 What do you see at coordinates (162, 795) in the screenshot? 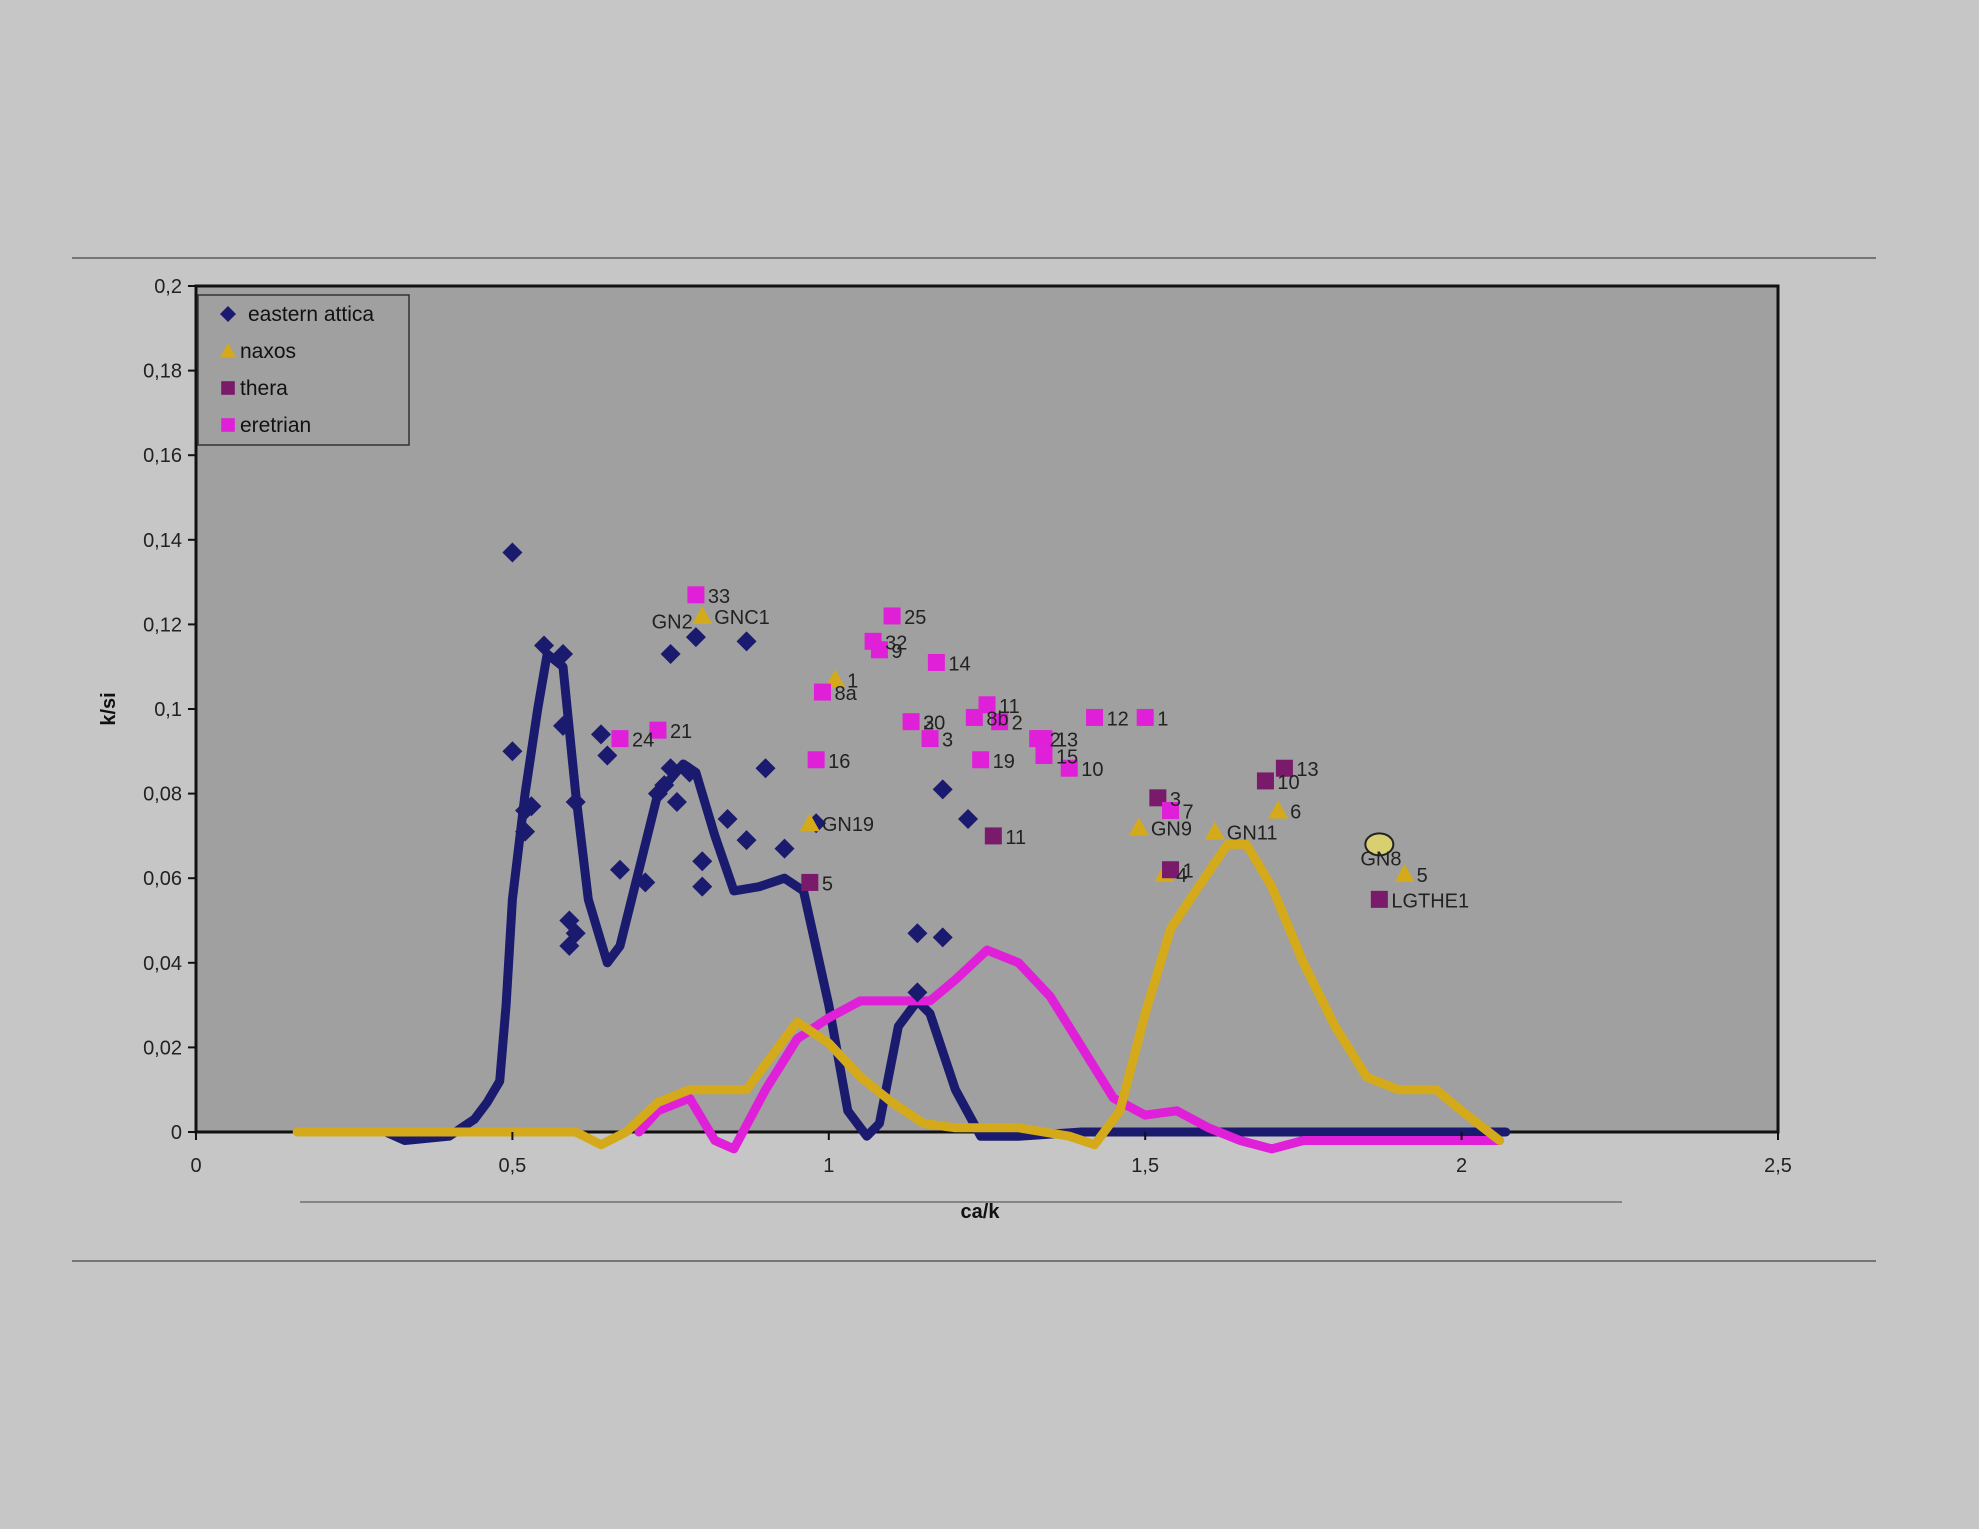
I see `y-tick-label: 0,08` at bounding box center [162, 795].